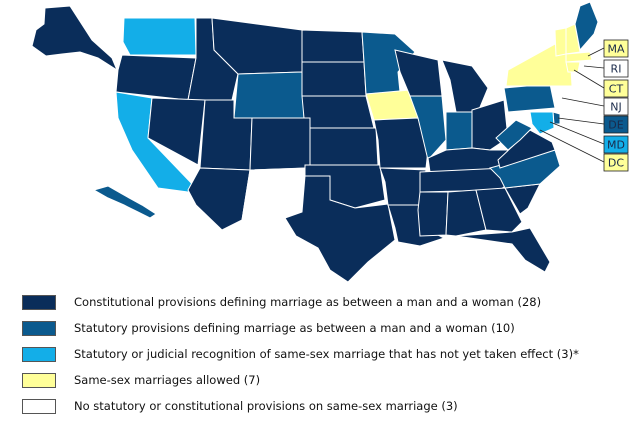 This screenshot has height=426, width=638. Describe the element at coordinates (583, 66) in the screenshot. I see `state-rhode-island` at that location.